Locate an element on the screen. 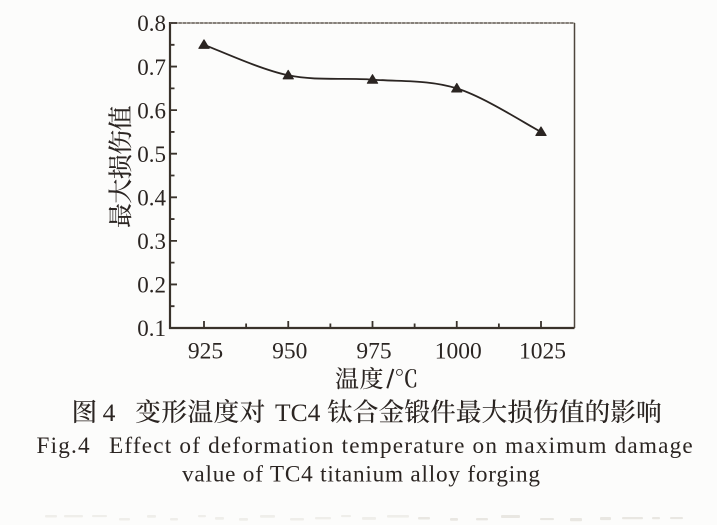 The width and height of the screenshot is (717, 525). svg-text: 4 is located at coordinates (109, 412).